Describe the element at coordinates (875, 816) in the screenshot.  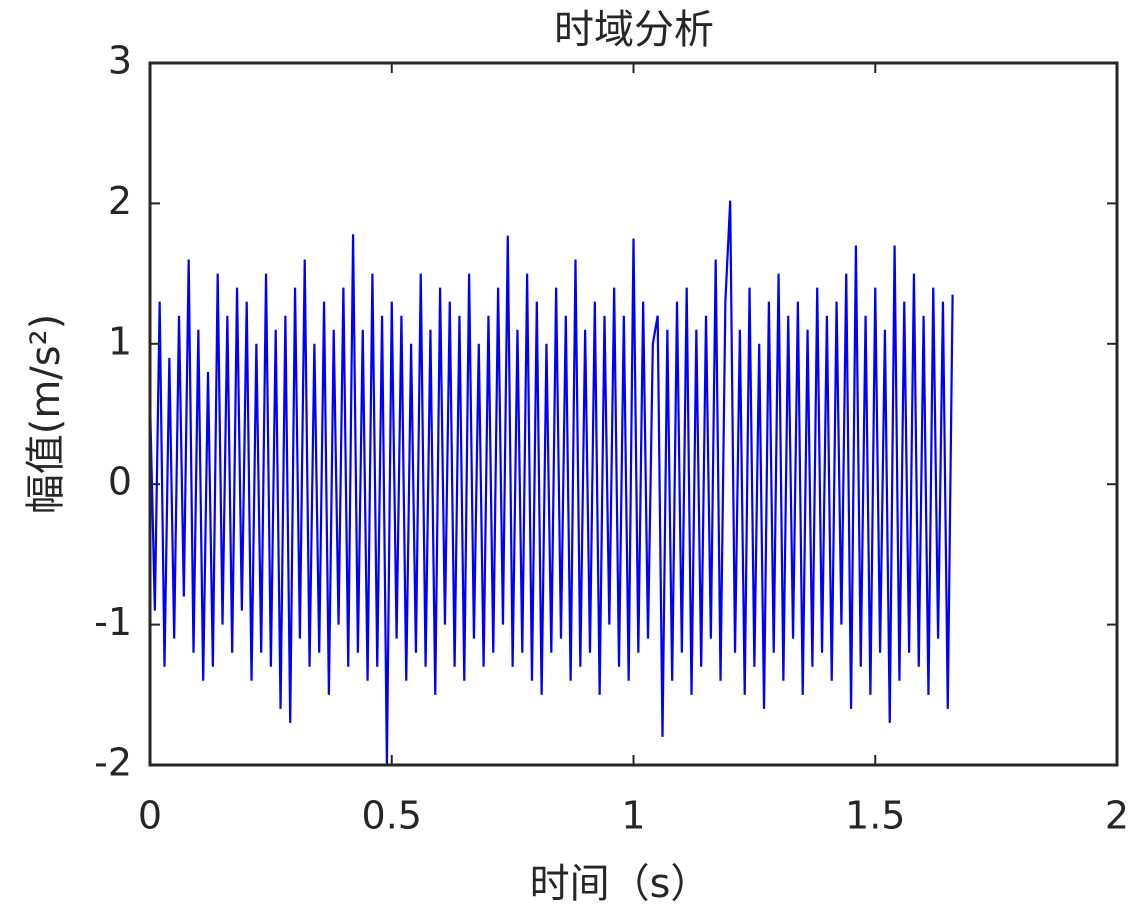
I see `x-tick-label: 1.5` at that location.